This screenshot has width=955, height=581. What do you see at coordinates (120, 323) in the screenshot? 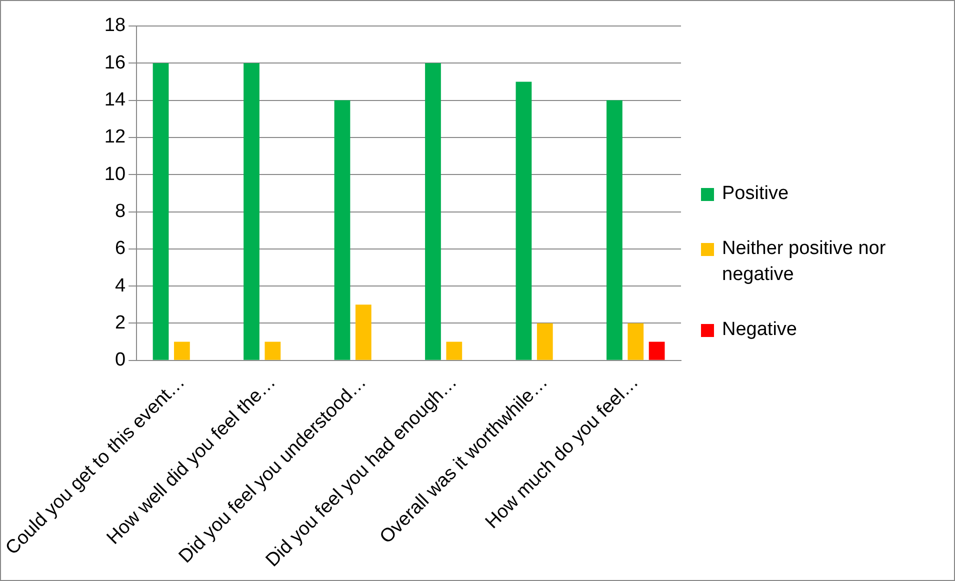
I see `y-tick-label: 2` at bounding box center [120, 323].